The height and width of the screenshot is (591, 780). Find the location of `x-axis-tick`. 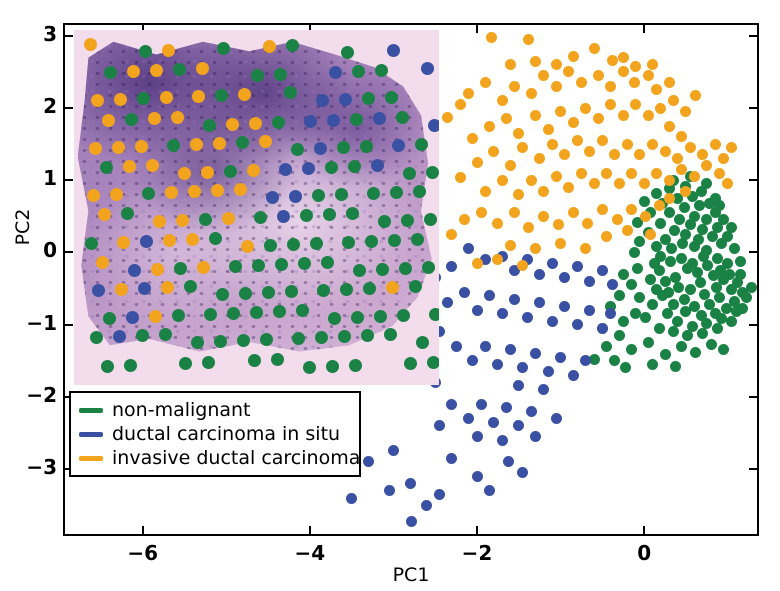

x-axis-tick is located at coordinates (477, 530).